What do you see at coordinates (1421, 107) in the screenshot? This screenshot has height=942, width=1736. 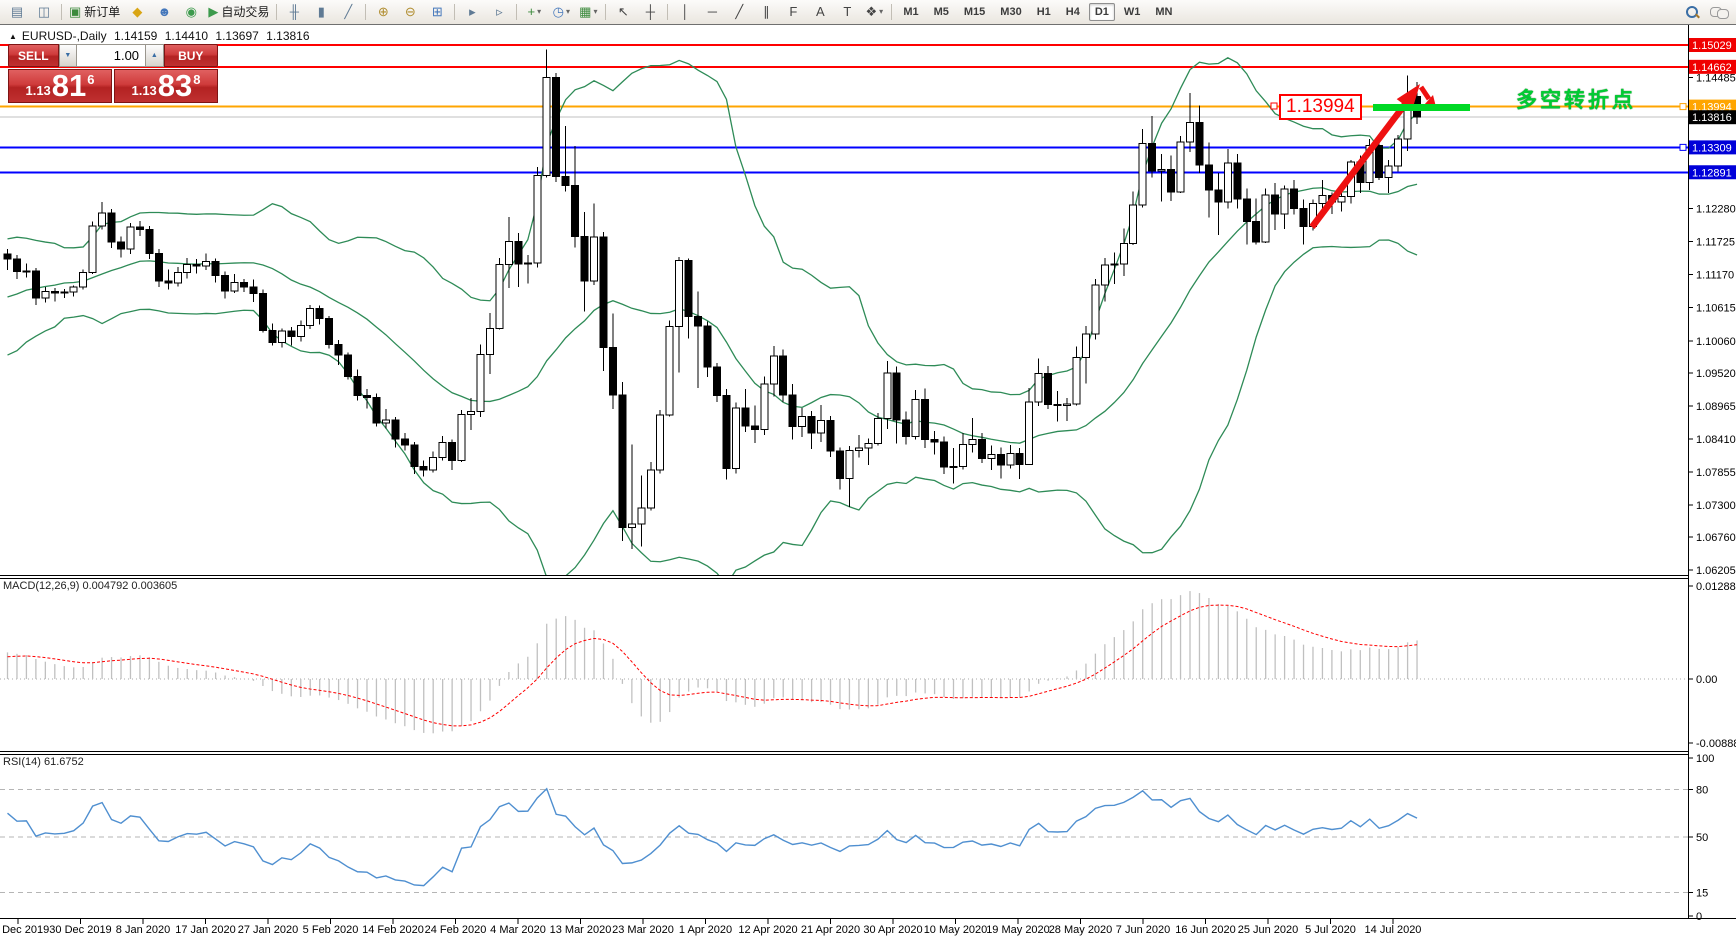 I see `support-level-bar` at bounding box center [1421, 107].